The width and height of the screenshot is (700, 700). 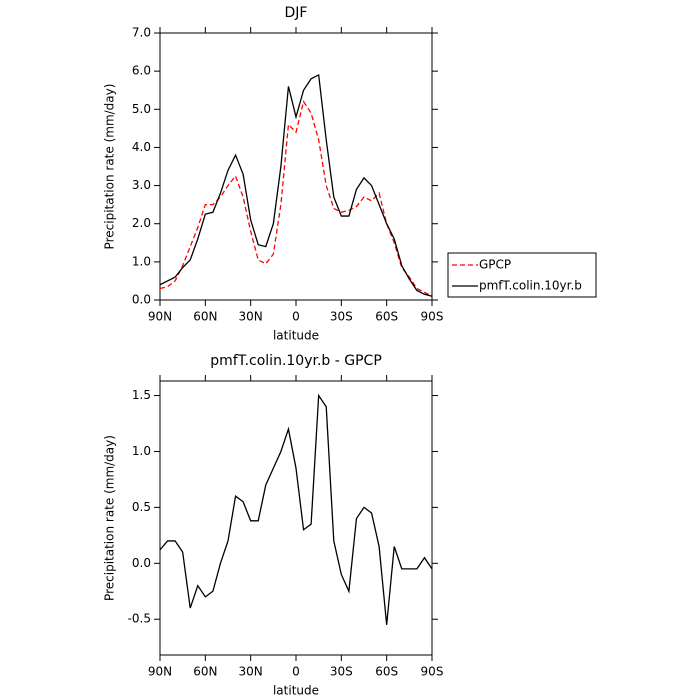 What do you see at coordinates (141, 507) in the screenshot?
I see `y-tick-label: 0.5` at bounding box center [141, 507].